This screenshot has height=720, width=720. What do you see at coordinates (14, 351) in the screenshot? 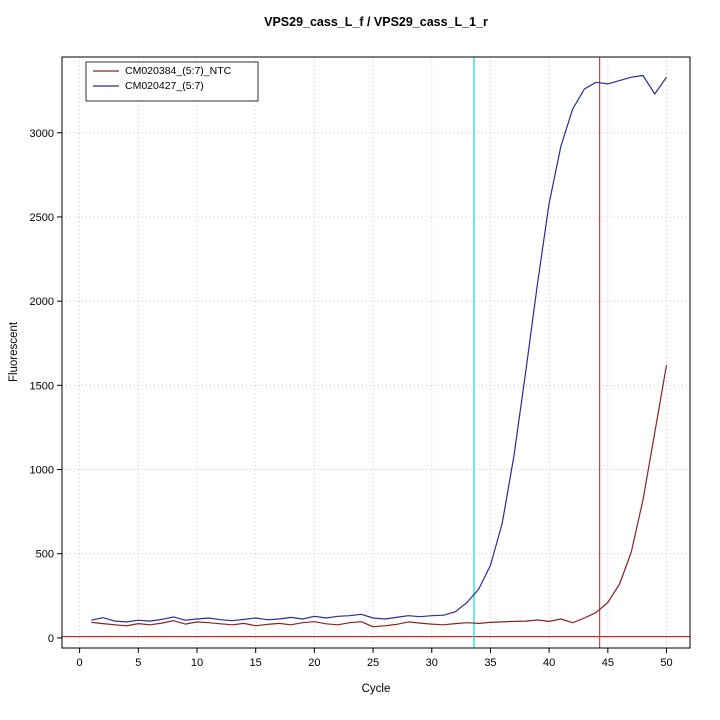
I see `y-axis-label: Fluorescent` at bounding box center [14, 351].